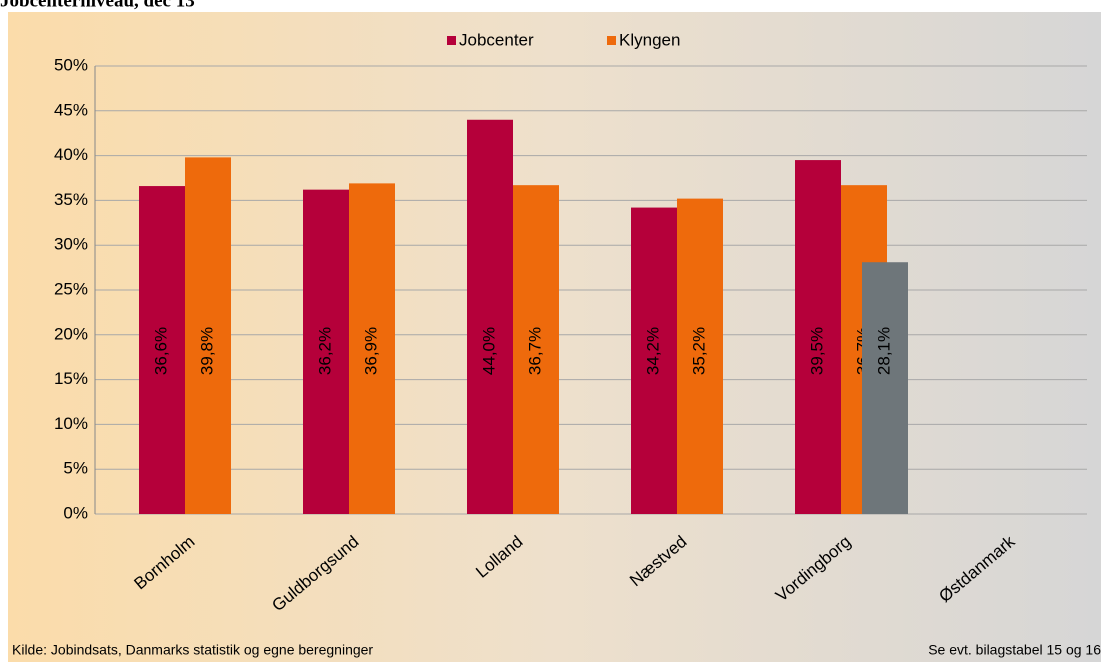  Describe the element at coordinates (649, 39) in the screenshot. I see `legend-label: Klyngen` at that location.